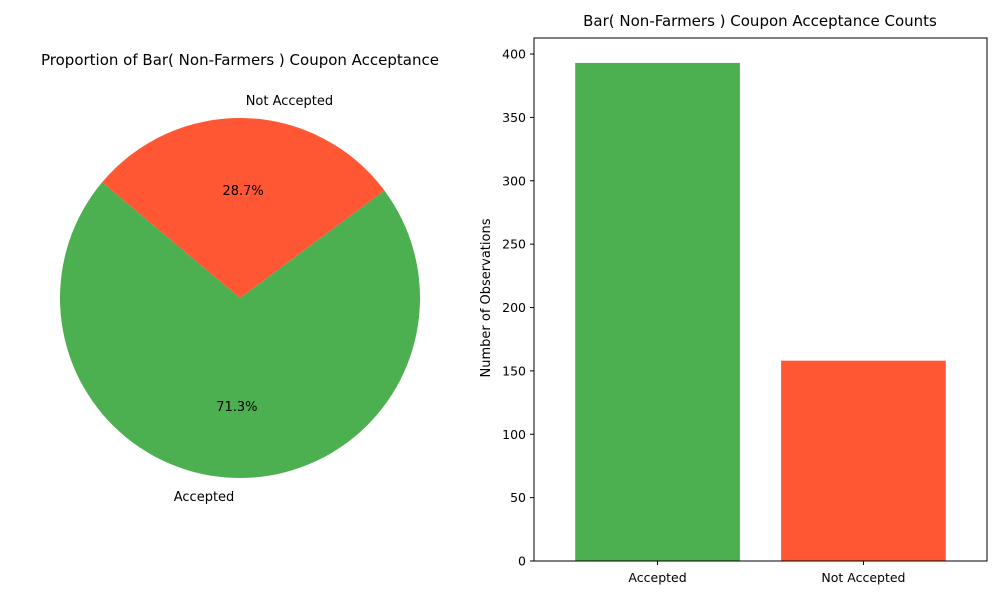 The image size is (1000, 600). I want to click on pie-slice-percent-label: 28.7%, so click(242, 191).